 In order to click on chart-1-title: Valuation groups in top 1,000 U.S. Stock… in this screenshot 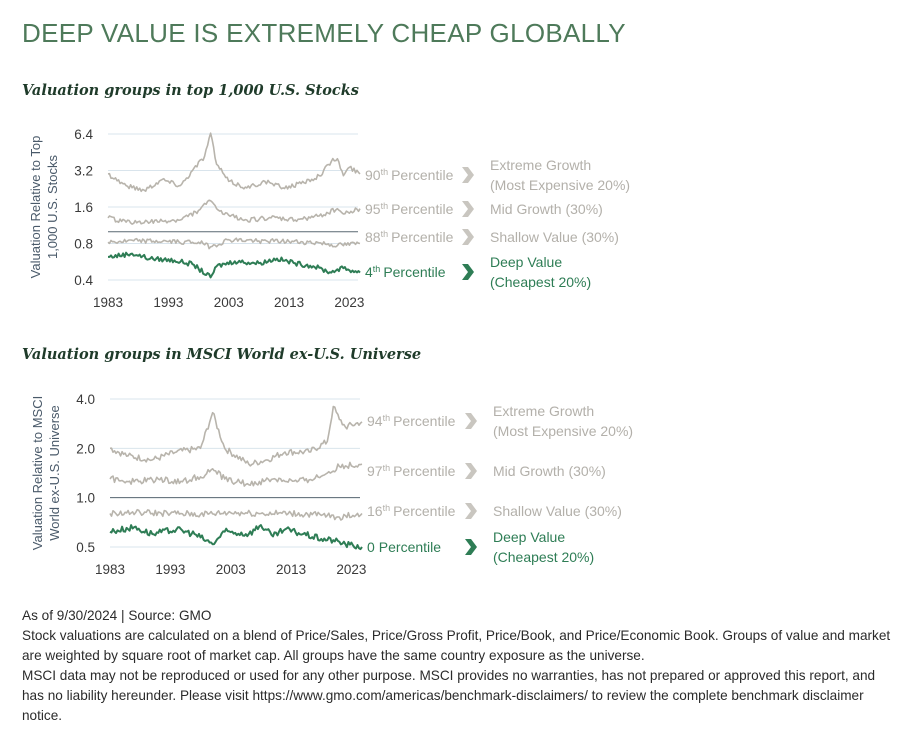, I will do `click(190, 90)`.